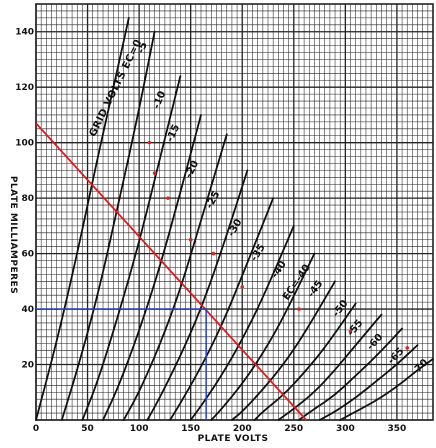 The width and height of the screenshot is (436, 448). I want to click on curve-ec-minus35, so click(242, 322).